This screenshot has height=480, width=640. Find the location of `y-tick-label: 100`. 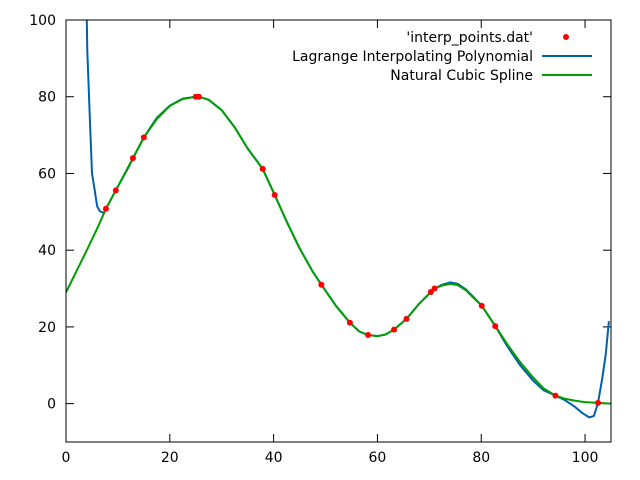

y-tick-label: 100 is located at coordinates (42, 21).